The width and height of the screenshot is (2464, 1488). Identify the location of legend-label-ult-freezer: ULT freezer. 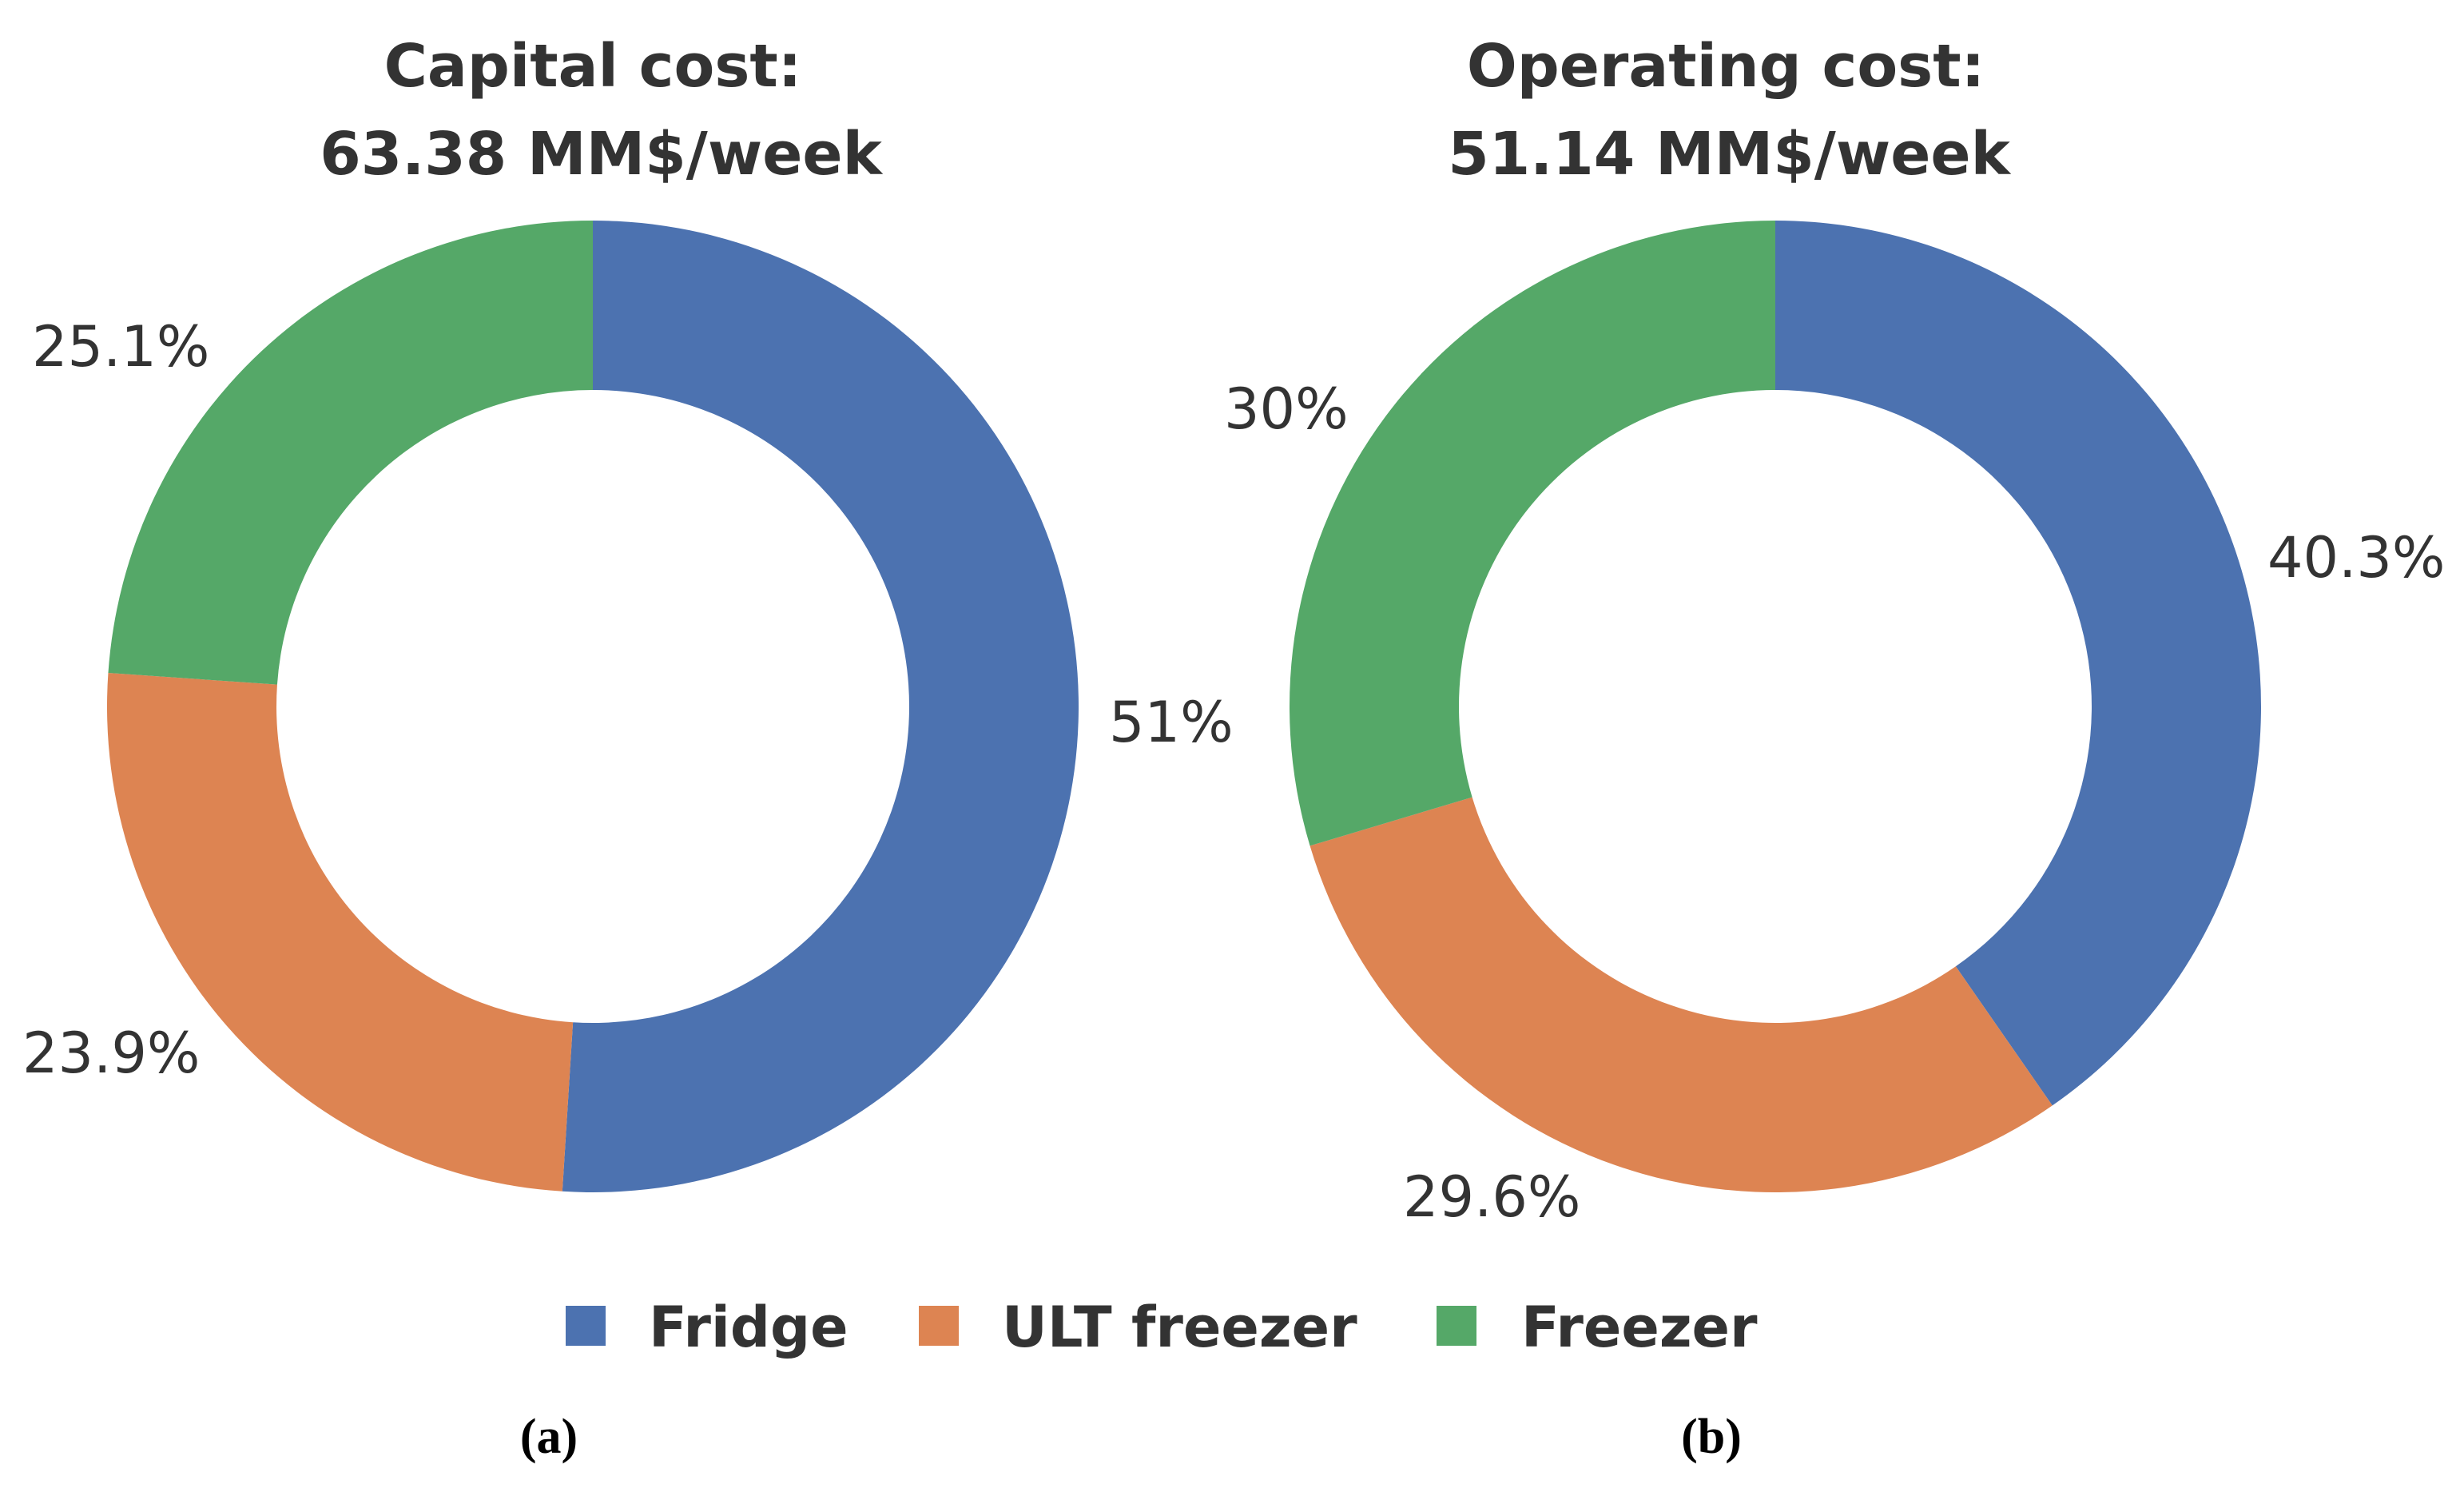
(1179, 1327).